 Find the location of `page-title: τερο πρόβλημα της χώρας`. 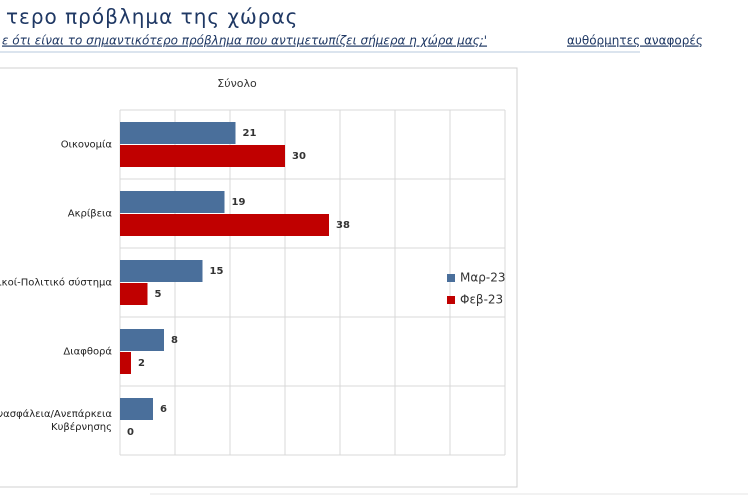

page-title: τερο πρόβλημα της χώρας is located at coordinates (152, 17).